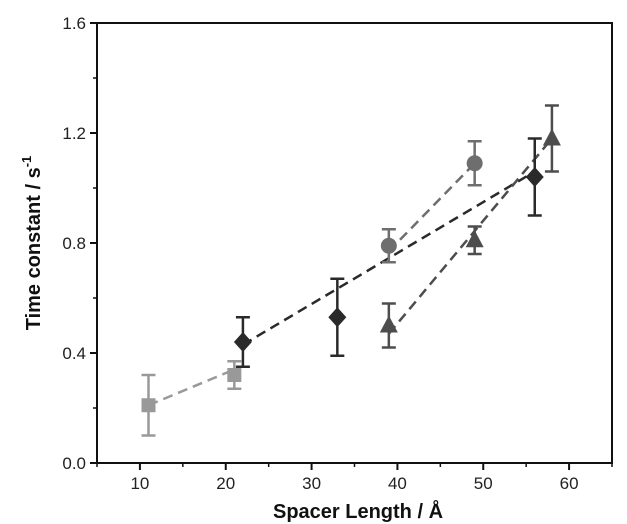  What do you see at coordinates (74, 353) in the screenshot?
I see `y-tick-label: 0.4` at bounding box center [74, 353].